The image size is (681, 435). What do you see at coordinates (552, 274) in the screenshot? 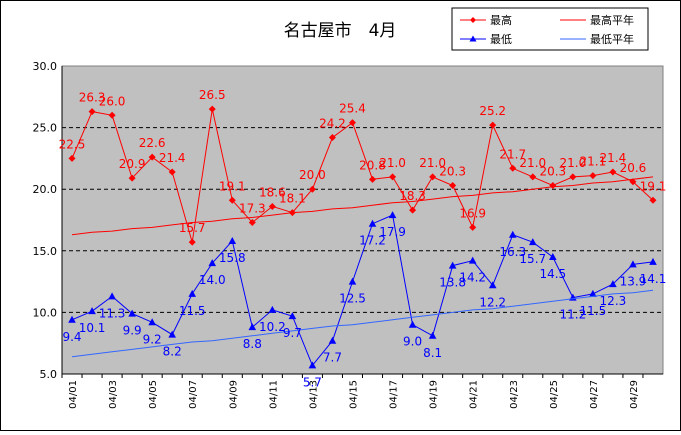
I see `min-data-label: 14.5` at bounding box center [552, 274].